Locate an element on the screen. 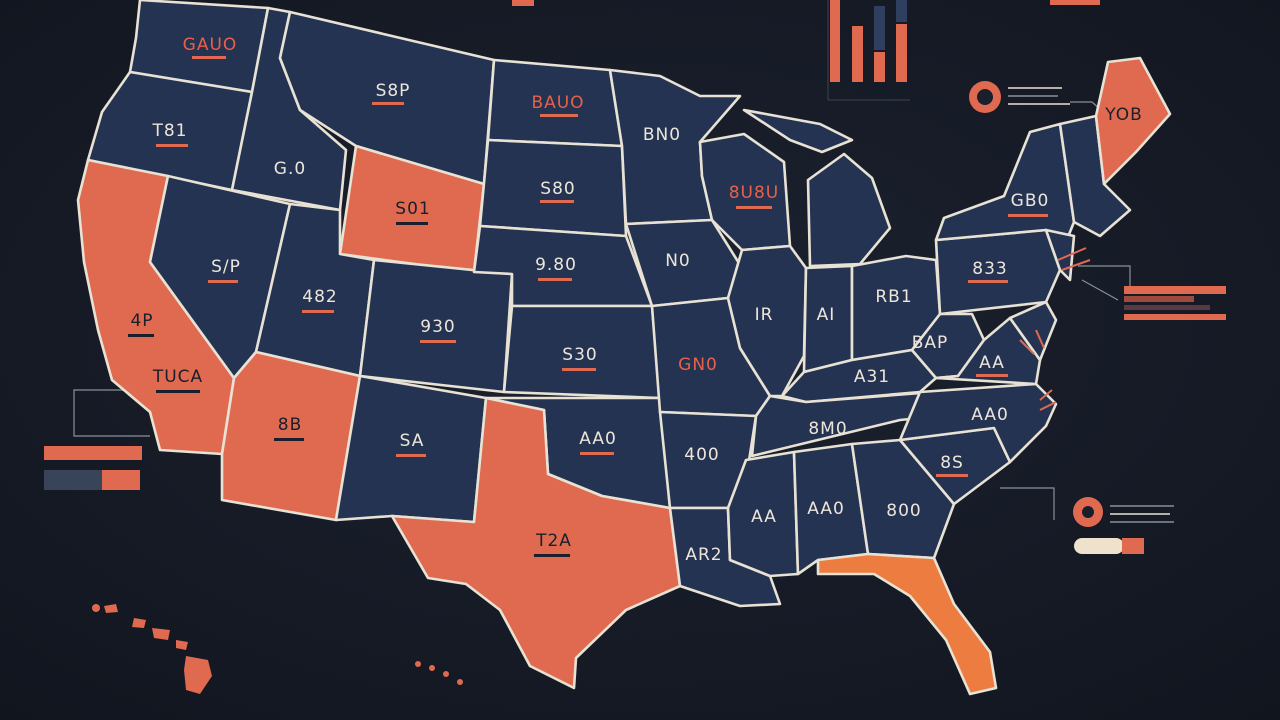 The image size is (1280, 720). label-west-virginia: BAP is located at coordinates (930, 343).